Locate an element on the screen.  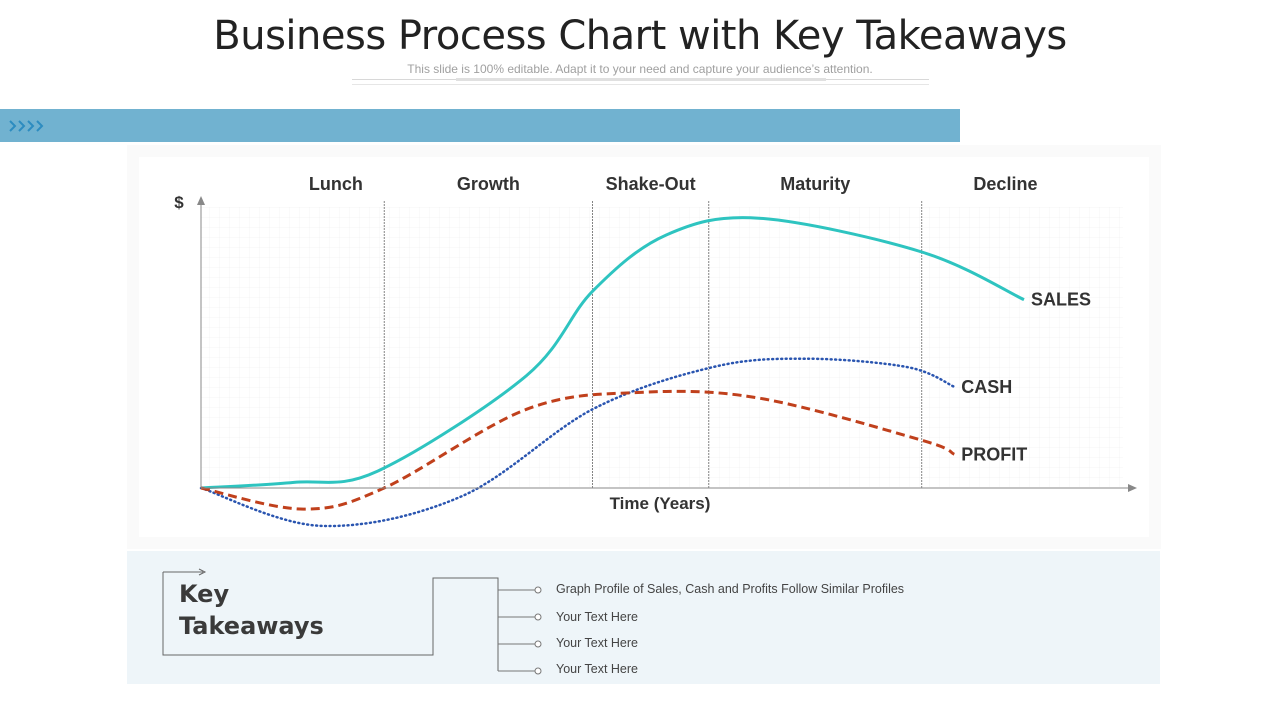
chevron-right-icon is located at coordinates (26, 126).